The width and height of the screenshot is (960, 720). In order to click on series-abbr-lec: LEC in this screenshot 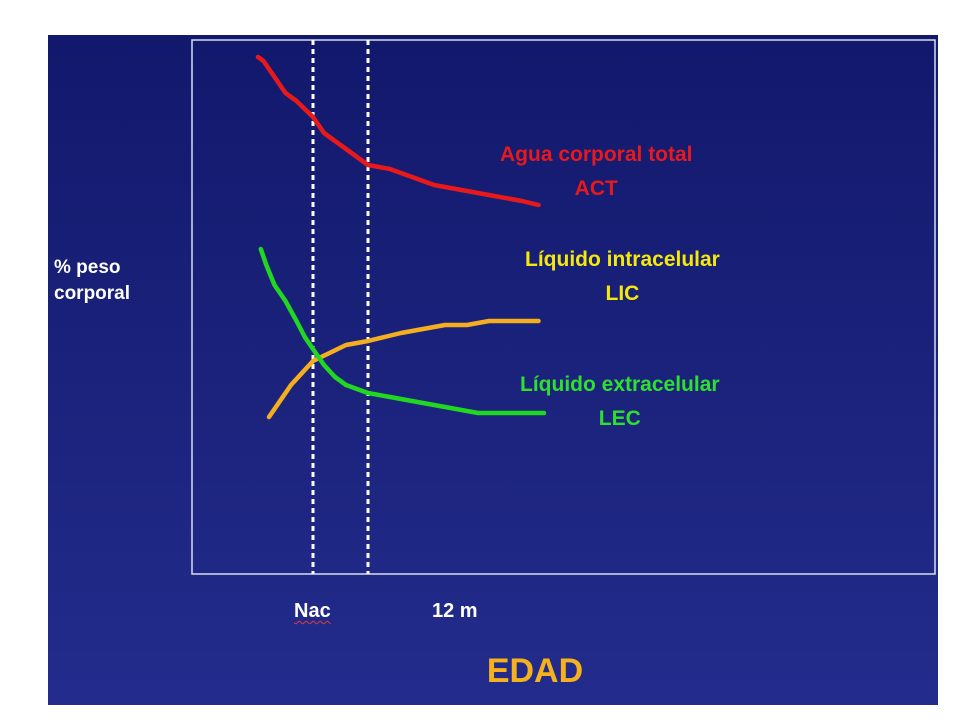, I will do `click(619, 418)`.